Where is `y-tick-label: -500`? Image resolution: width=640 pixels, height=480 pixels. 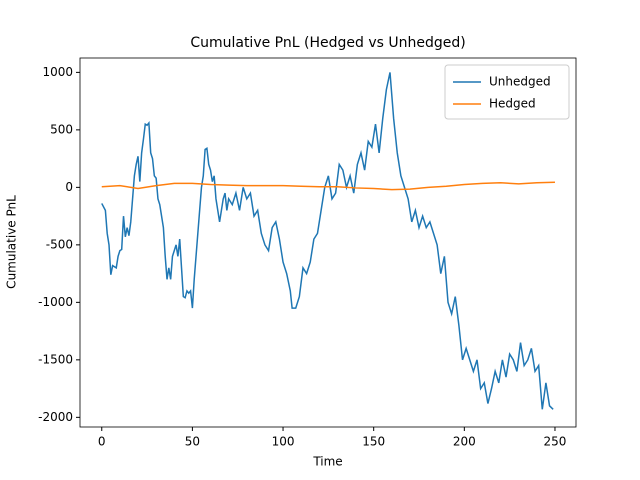 y-tick-label: -500 is located at coordinates (59, 244).